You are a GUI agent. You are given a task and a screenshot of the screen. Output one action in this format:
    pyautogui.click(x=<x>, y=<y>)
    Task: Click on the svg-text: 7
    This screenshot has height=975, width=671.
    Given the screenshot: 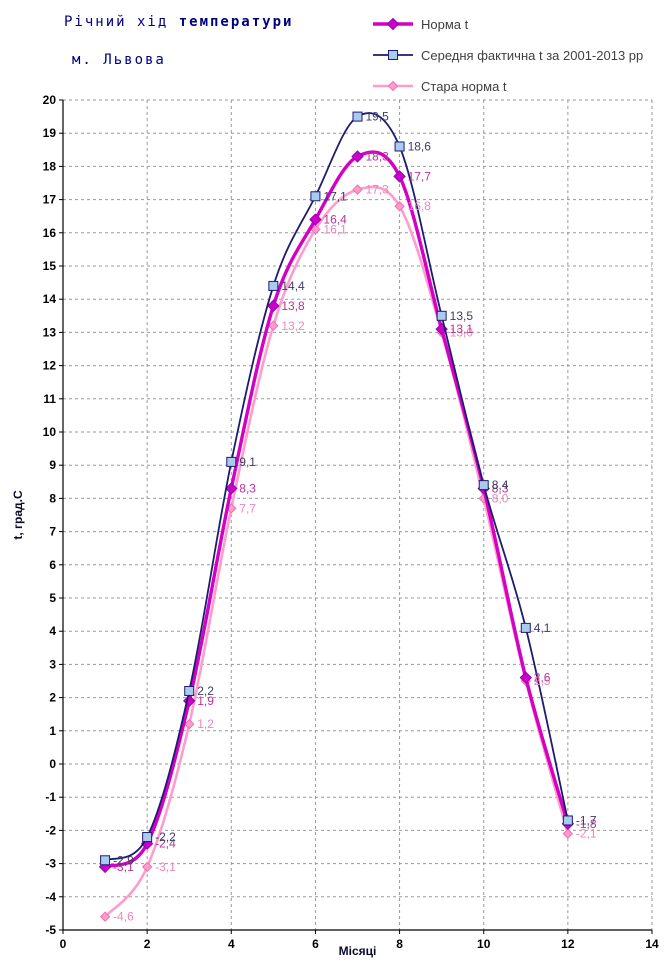 What is the action you would take?
    pyautogui.click(x=52, y=532)
    